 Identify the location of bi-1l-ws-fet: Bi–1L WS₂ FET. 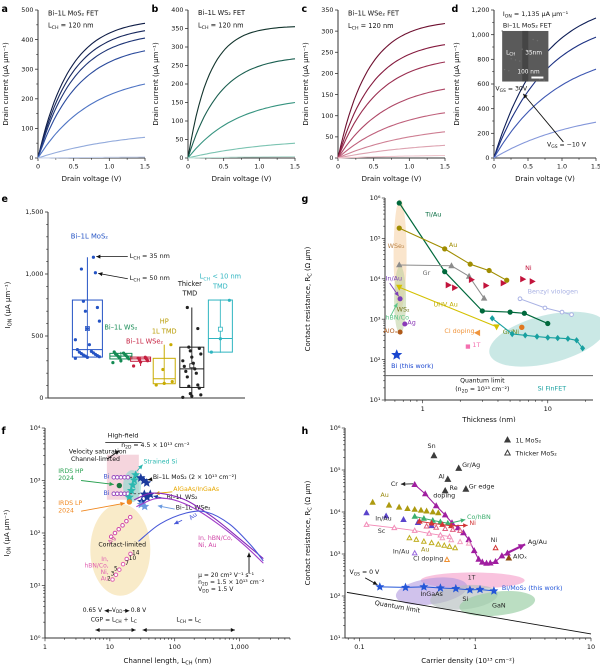
(222, 13).